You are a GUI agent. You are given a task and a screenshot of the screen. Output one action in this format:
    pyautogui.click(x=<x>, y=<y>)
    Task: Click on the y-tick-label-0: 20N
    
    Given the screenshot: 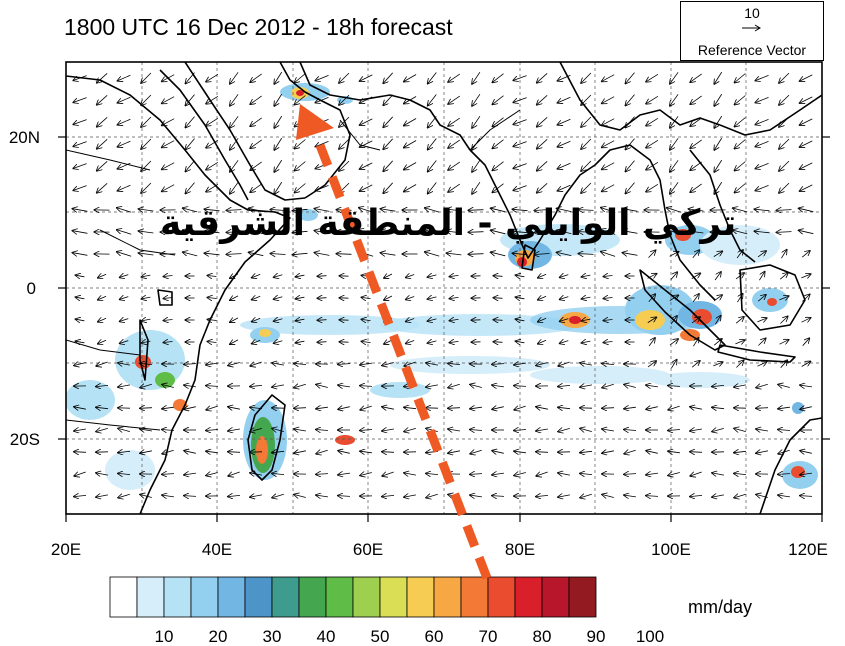 What is the action you would take?
    pyautogui.click(x=24, y=137)
    